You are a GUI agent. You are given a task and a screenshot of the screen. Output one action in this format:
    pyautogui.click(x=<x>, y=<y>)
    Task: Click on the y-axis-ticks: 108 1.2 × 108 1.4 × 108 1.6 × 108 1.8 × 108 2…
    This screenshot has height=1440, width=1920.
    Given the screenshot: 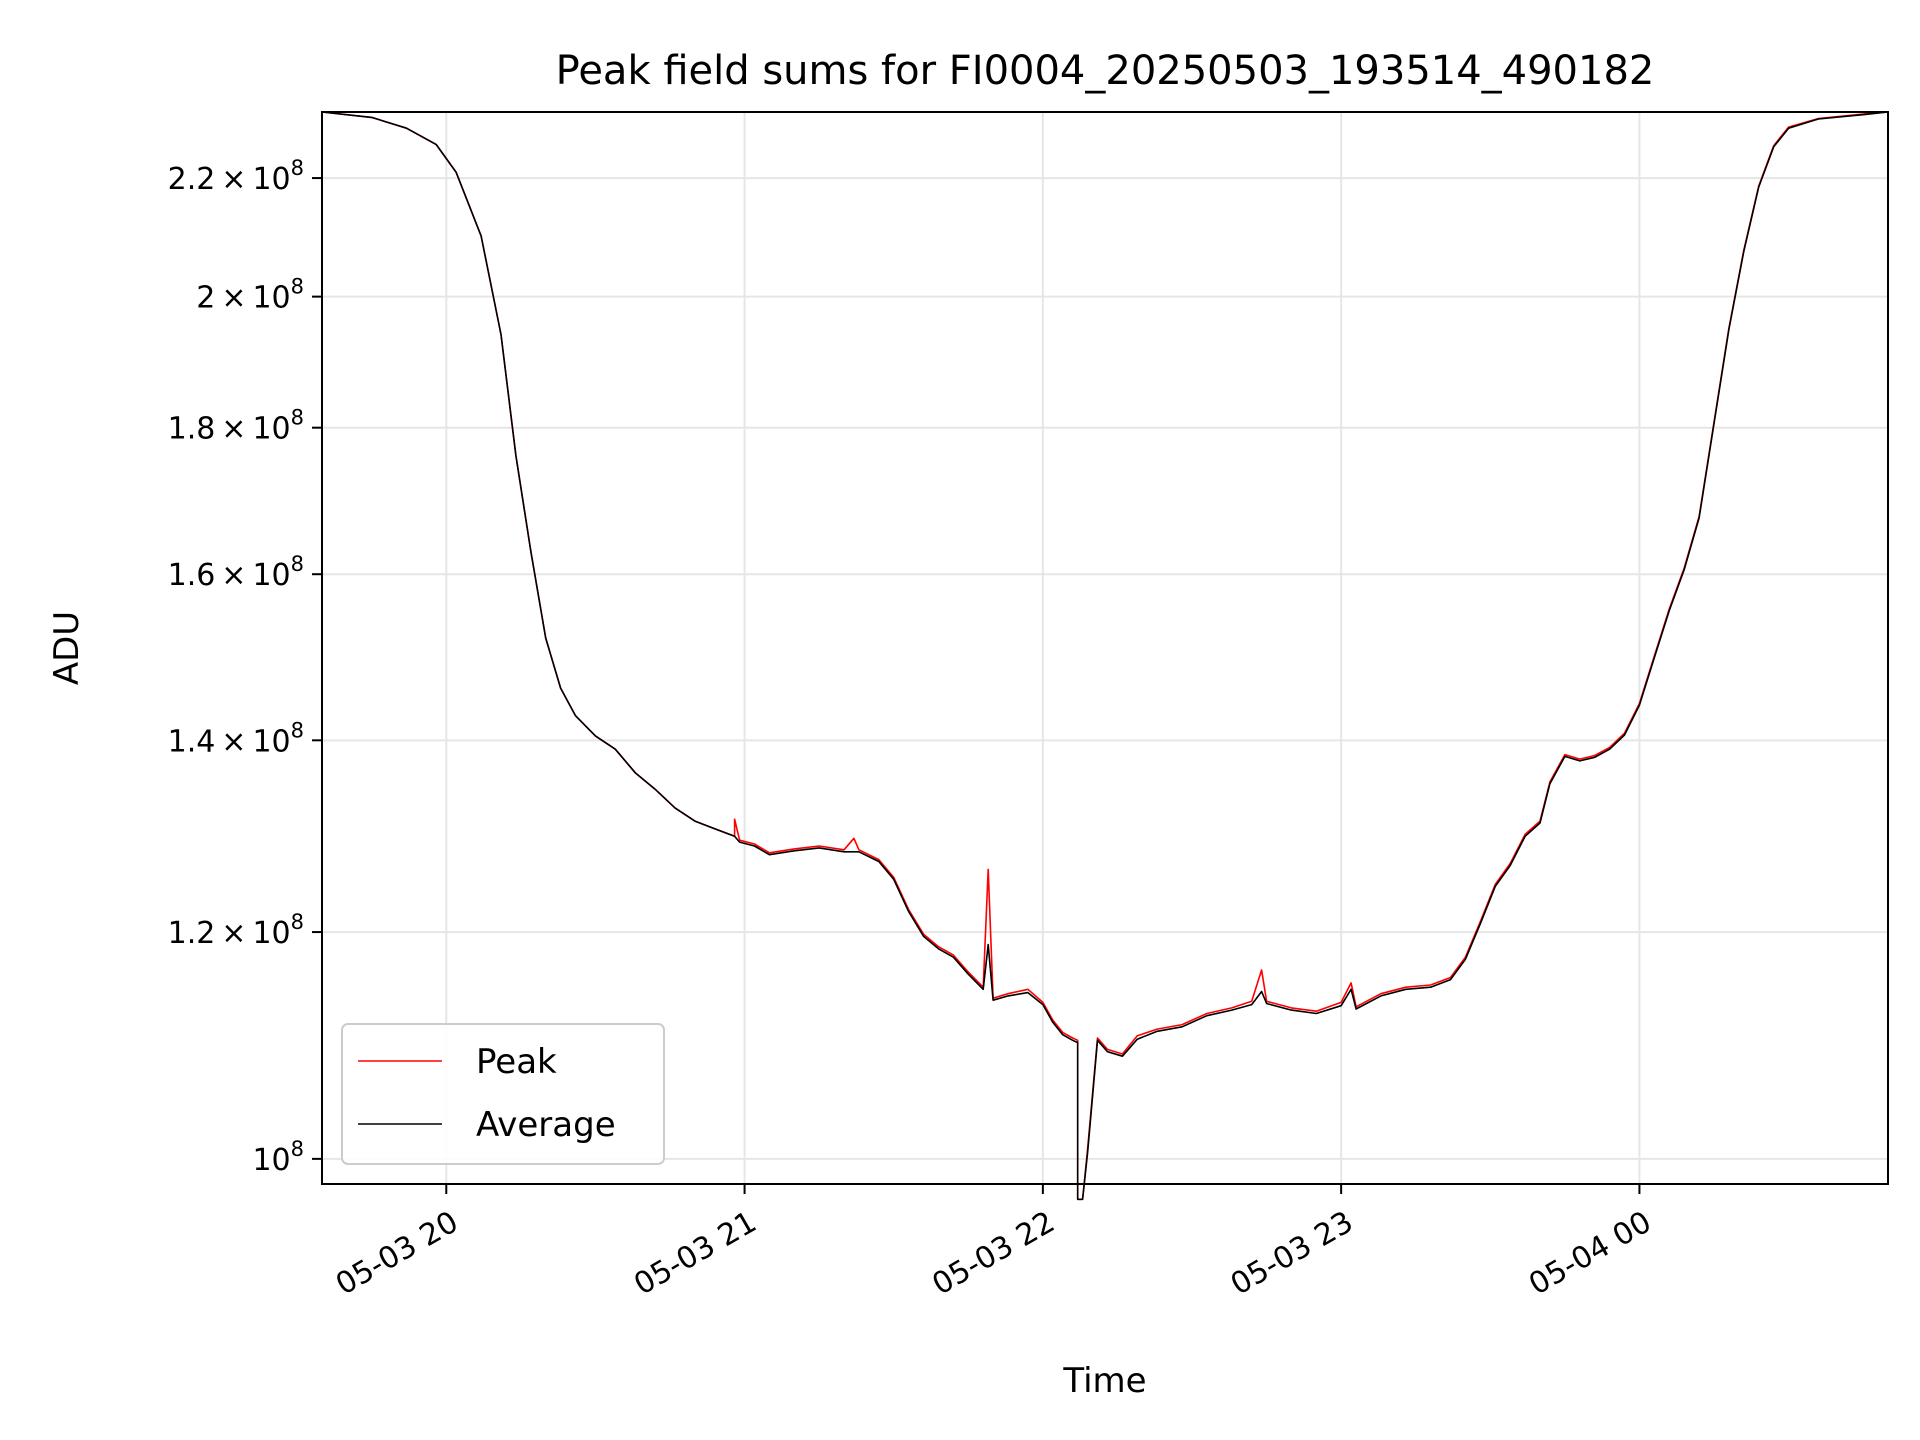 What is the action you would take?
    pyautogui.click(x=245, y=667)
    